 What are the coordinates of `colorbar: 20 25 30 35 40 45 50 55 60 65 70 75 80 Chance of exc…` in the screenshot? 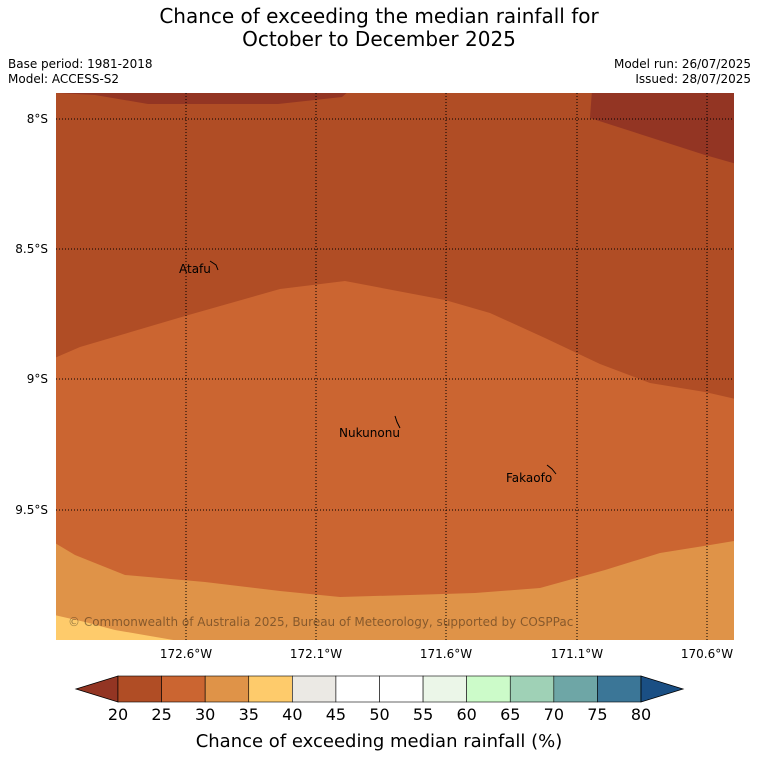 It's located at (379, 713).